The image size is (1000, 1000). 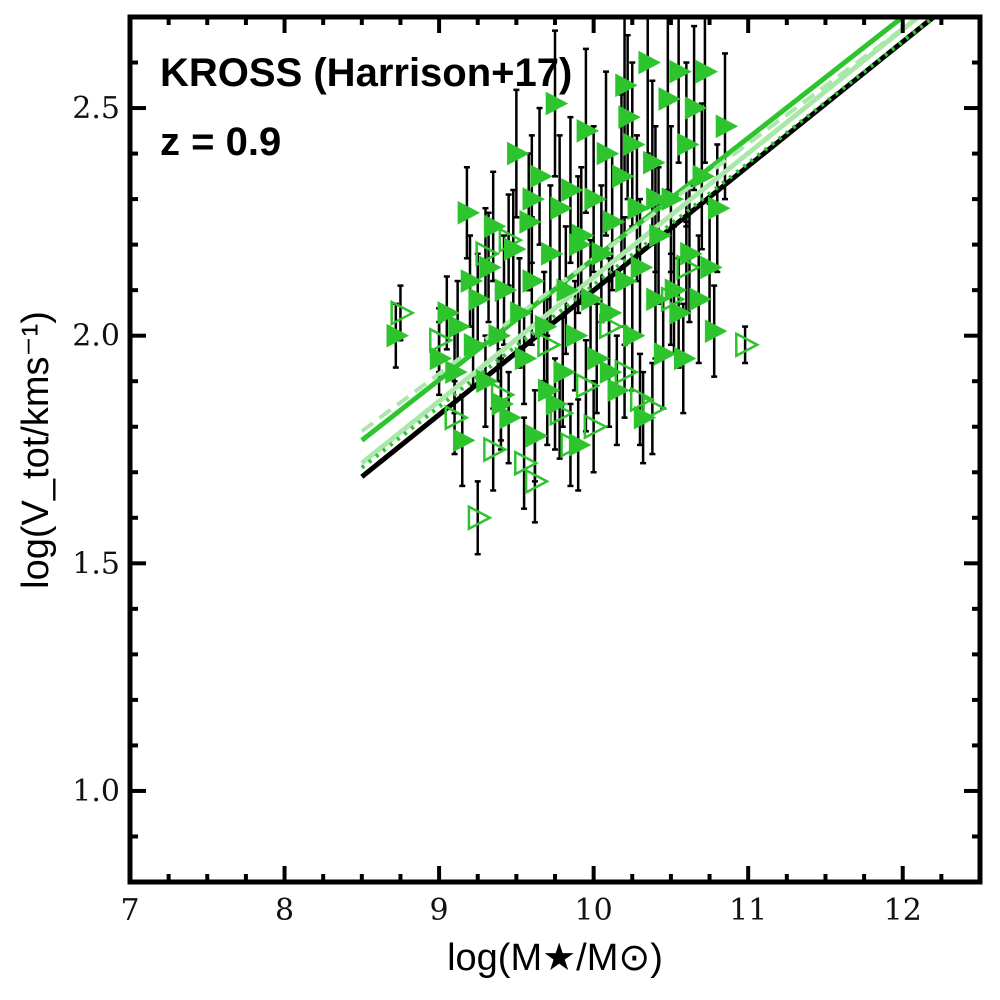 I want to click on x-tick-label: 9, so click(x=439, y=910).